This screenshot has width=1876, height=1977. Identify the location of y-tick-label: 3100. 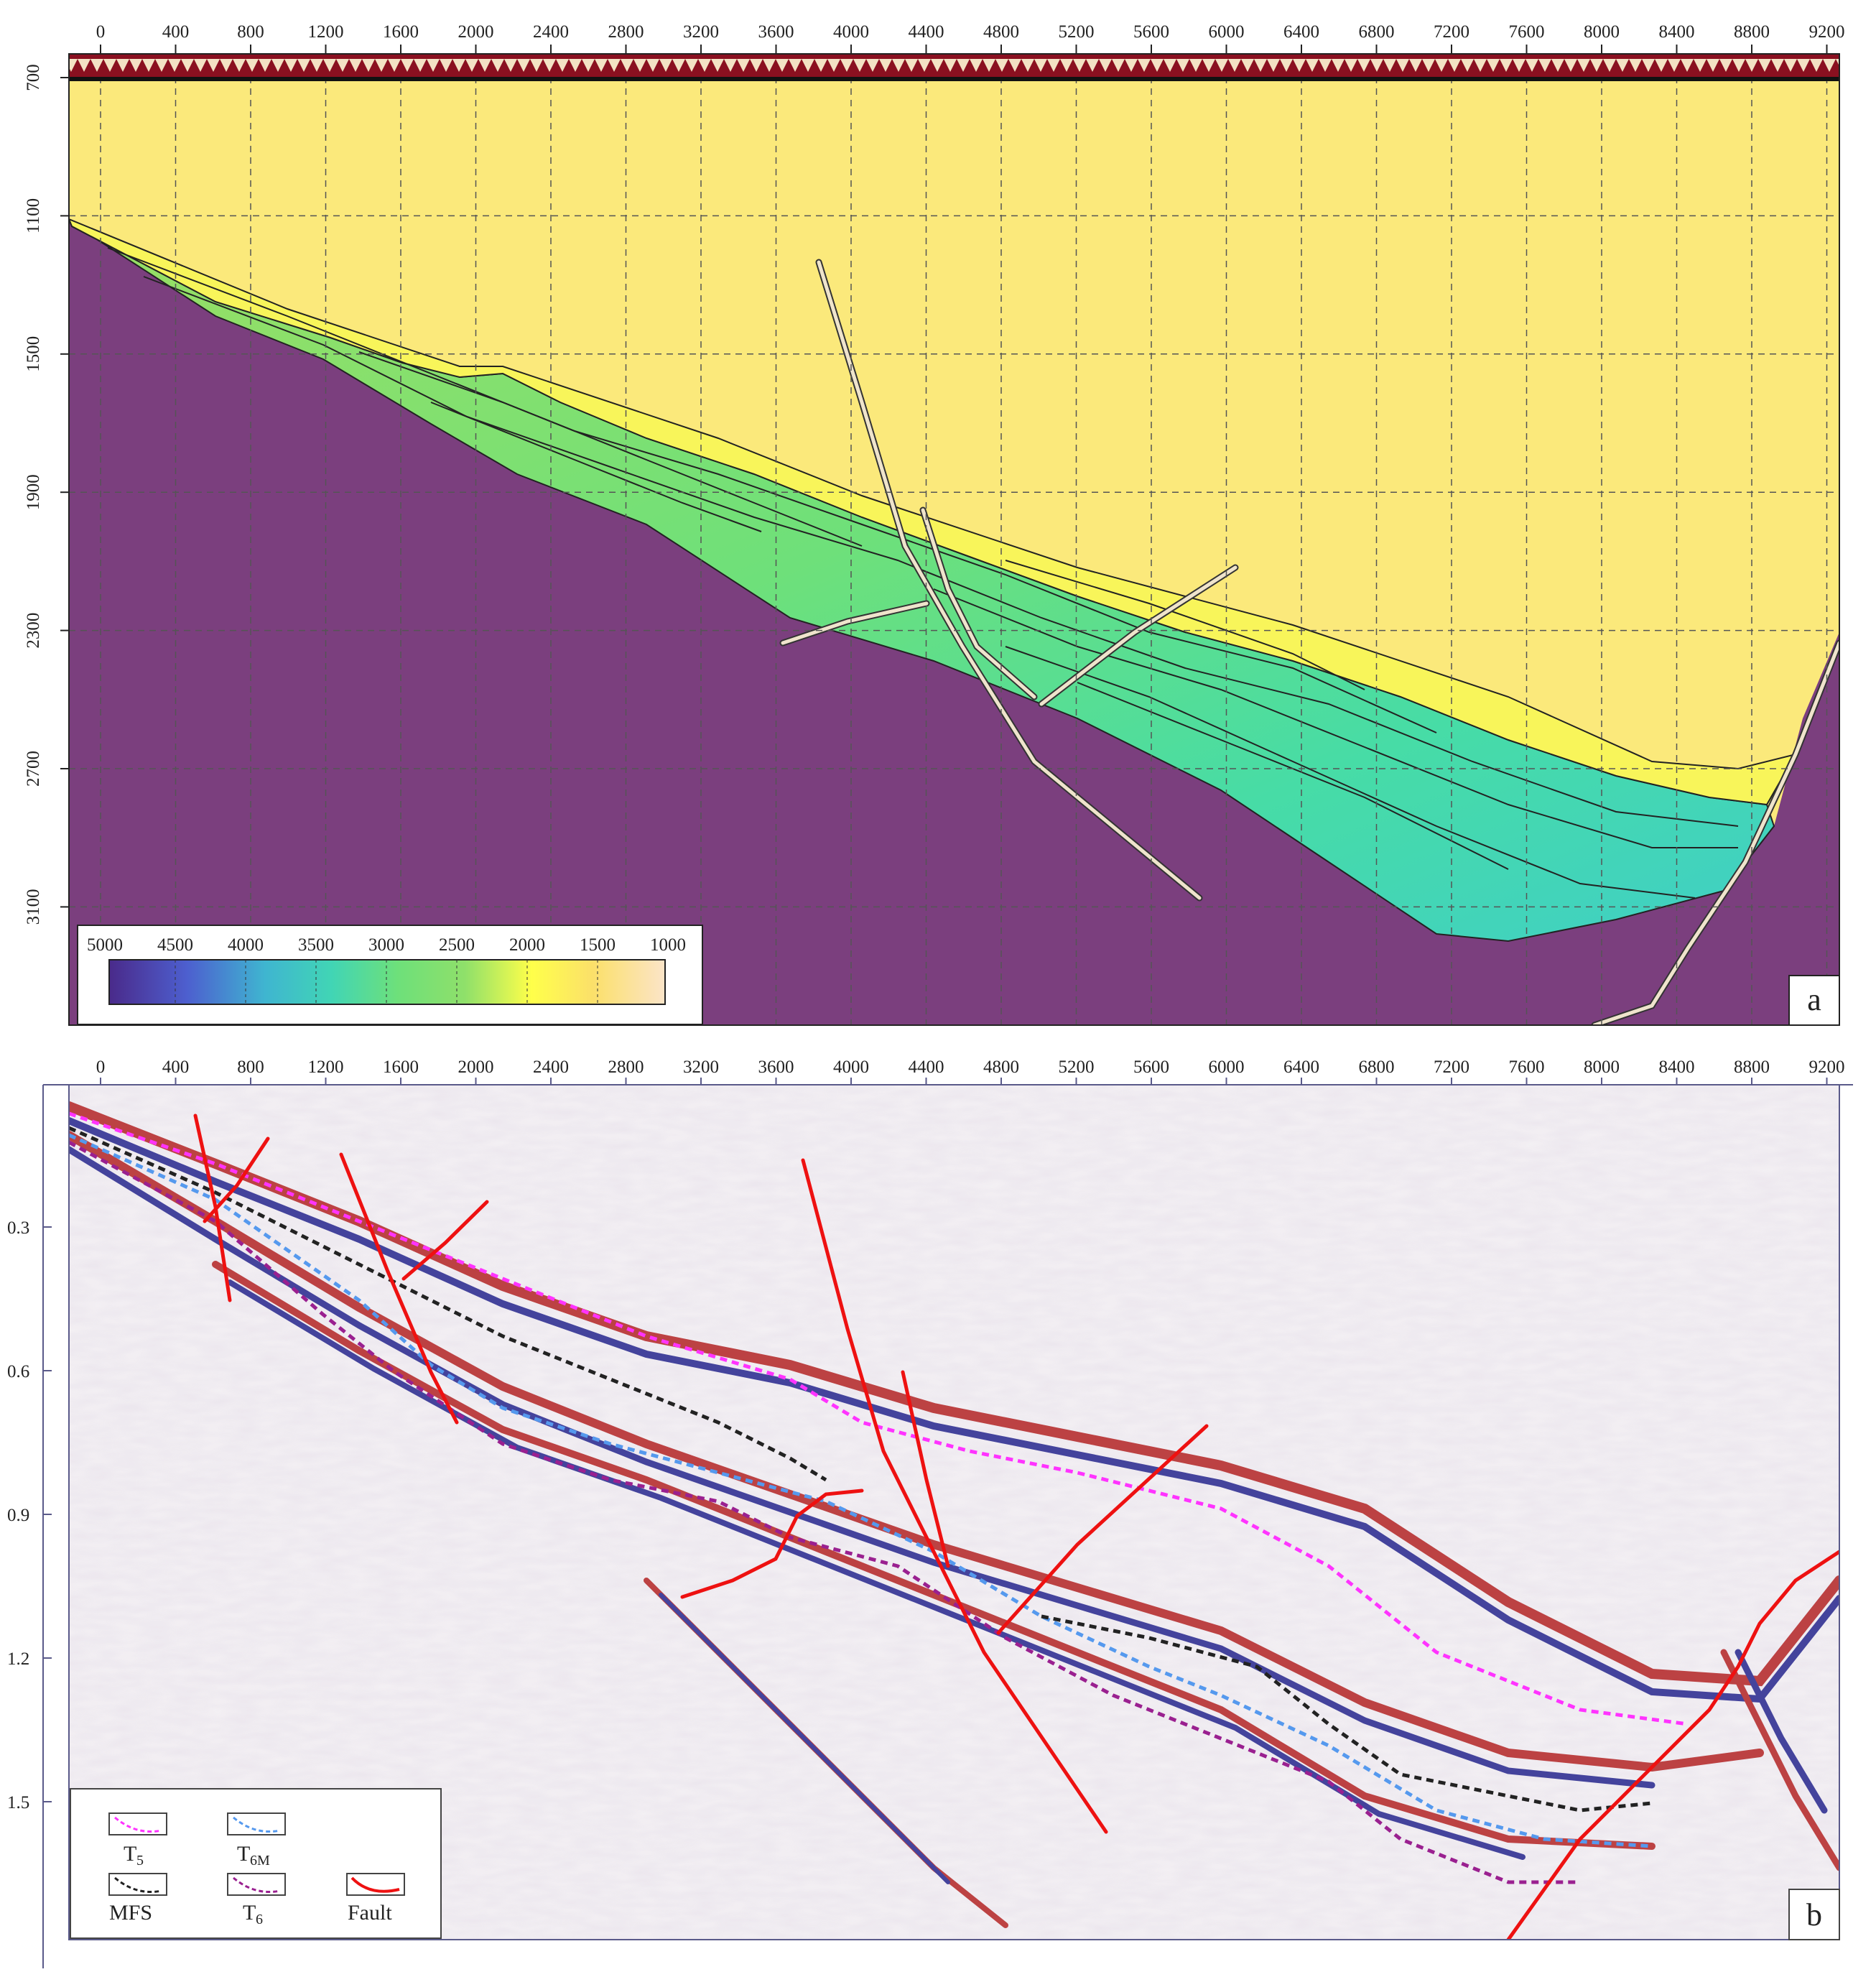
(33, 907).